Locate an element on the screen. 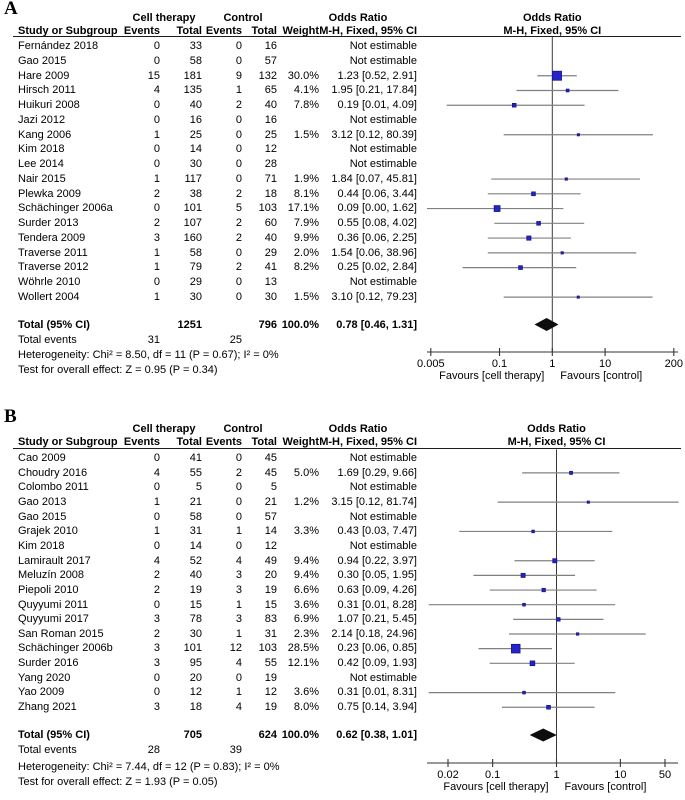 This screenshot has width=685, height=800. study-name: Surder 2016 is located at coordinates (48, 663).